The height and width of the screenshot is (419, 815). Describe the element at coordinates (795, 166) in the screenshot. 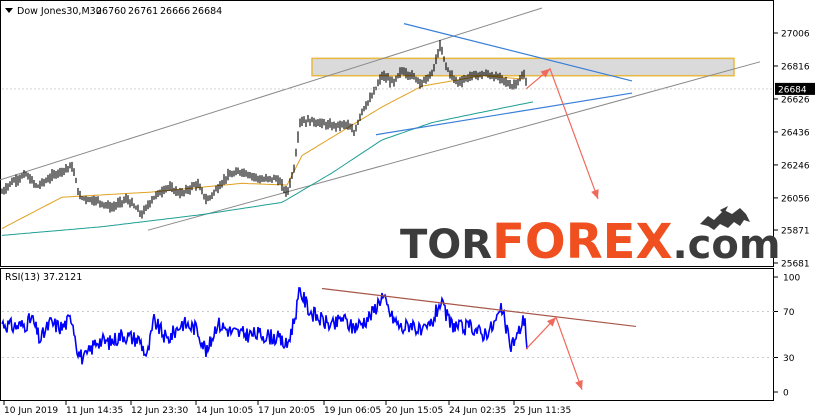

I see `price-tick-label: 26246` at that location.